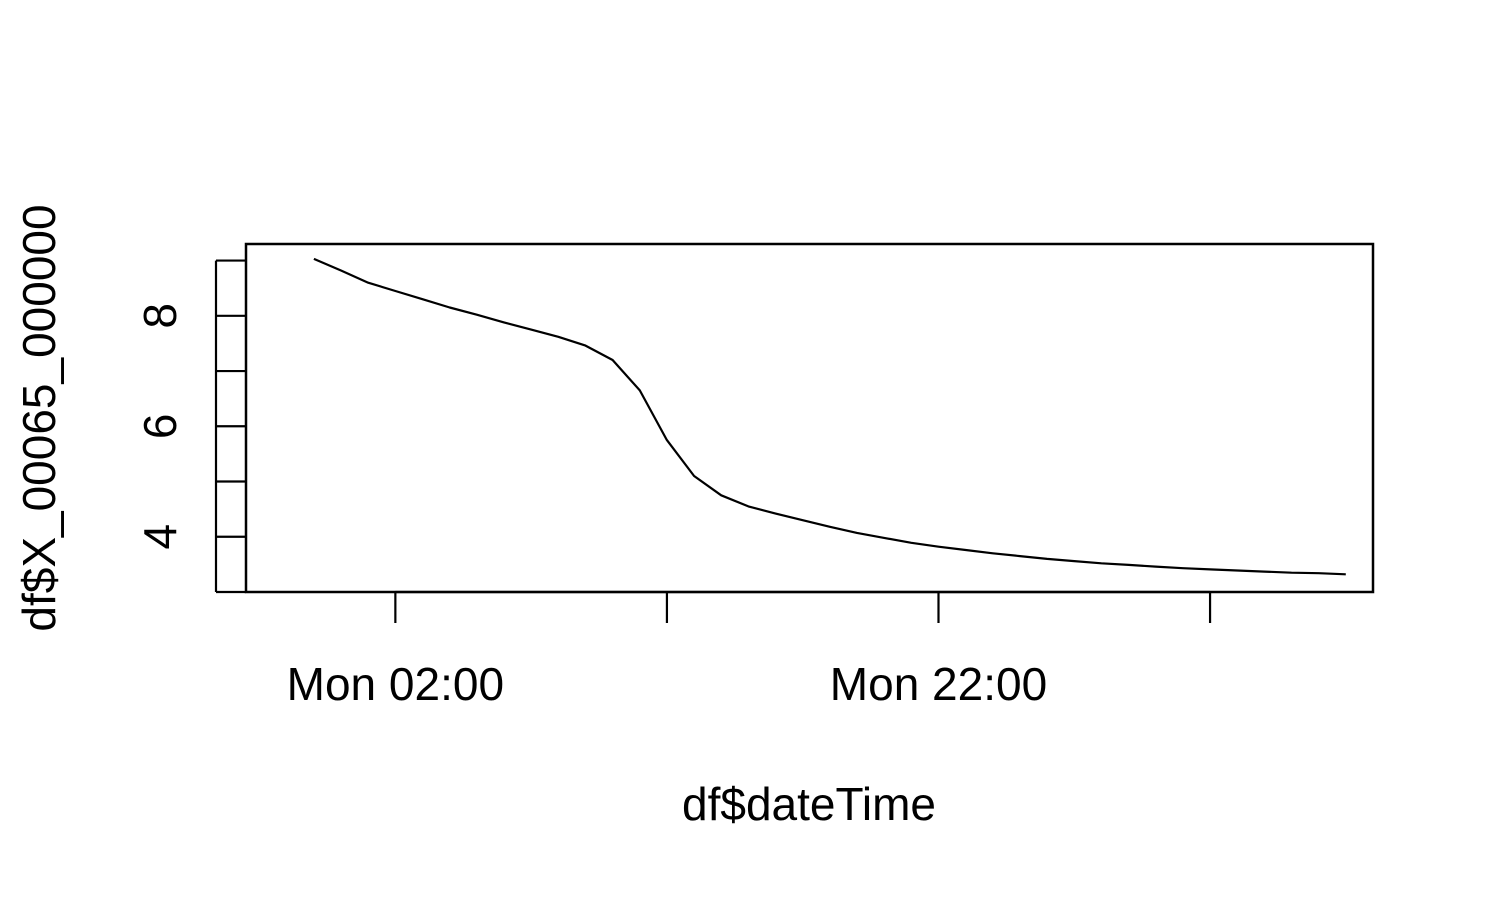 This screenshot has height=900, width=1500. I want to click on x-axis-title: df$dateTime, so click(809, 804).